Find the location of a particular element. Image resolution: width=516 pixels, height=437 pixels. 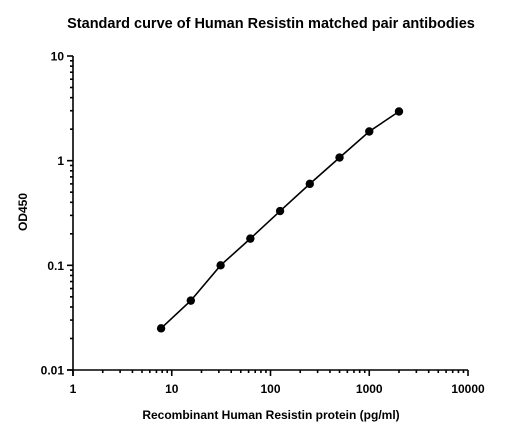

y-axis-label: OD450 is located at coordinates (23, 212).